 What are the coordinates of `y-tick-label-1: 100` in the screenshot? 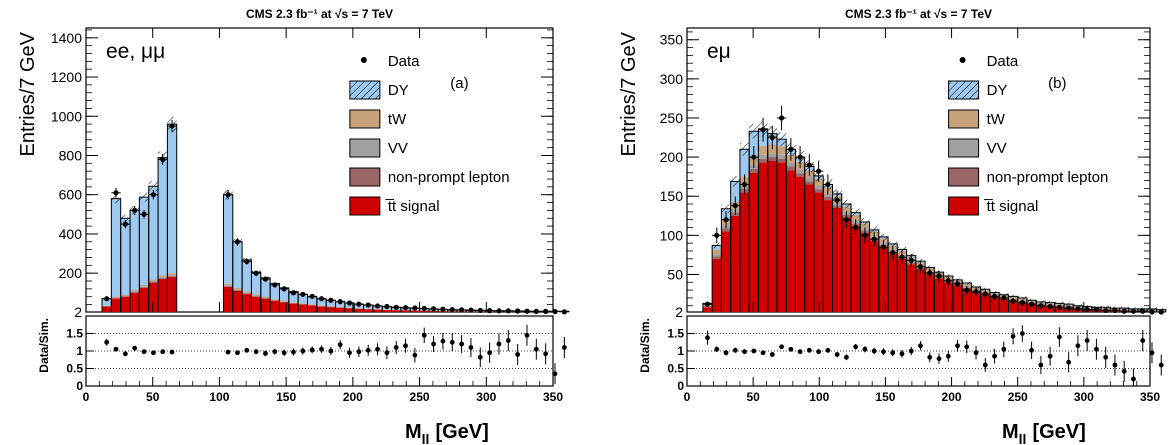 It's located at (672, 235).